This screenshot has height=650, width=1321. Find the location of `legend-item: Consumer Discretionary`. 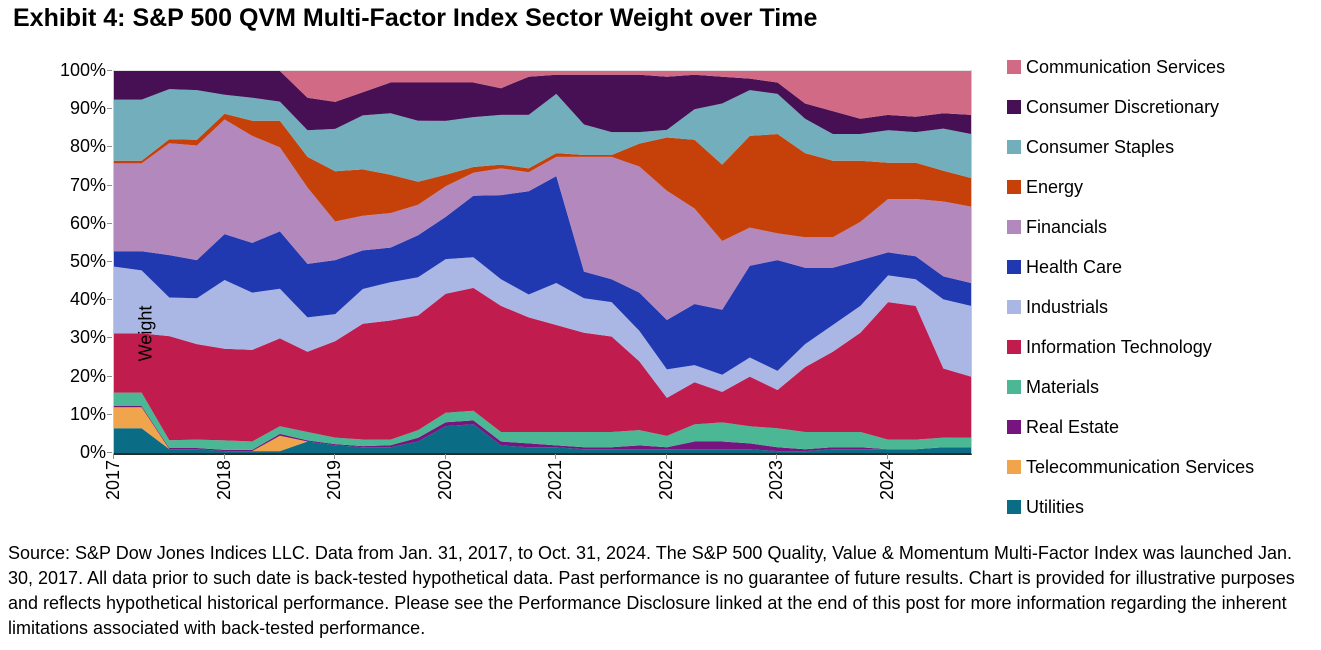

legend-item: Consumer Discretionary is located at coordinates (1130, 107).